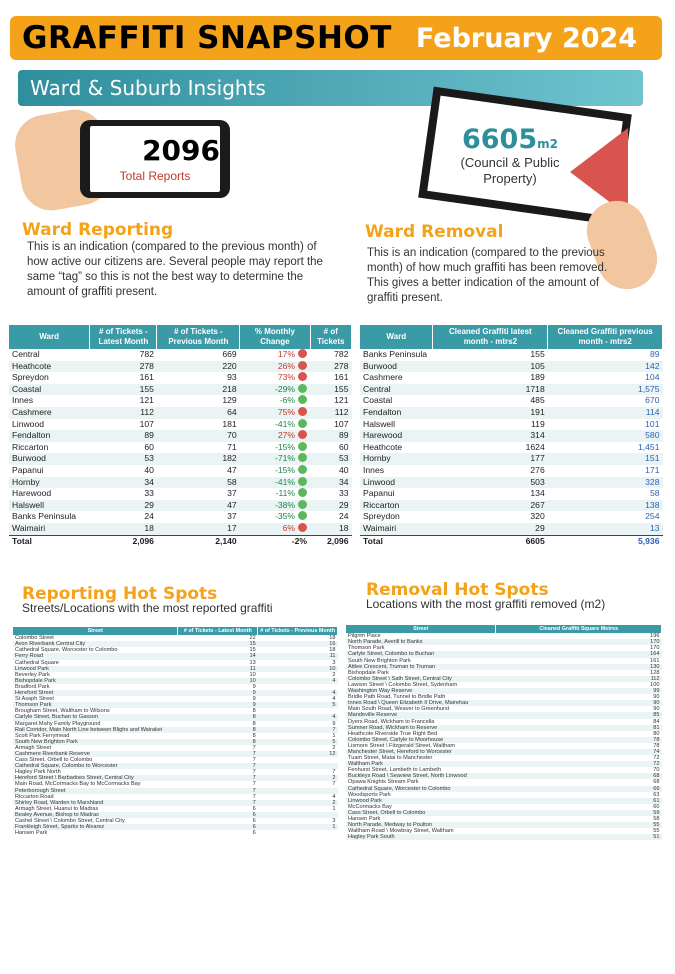 This screenshot has width=675, height=974. I want to click on table-row: Cashmere Riverbank Reserve 7 12, so click(175, 754).